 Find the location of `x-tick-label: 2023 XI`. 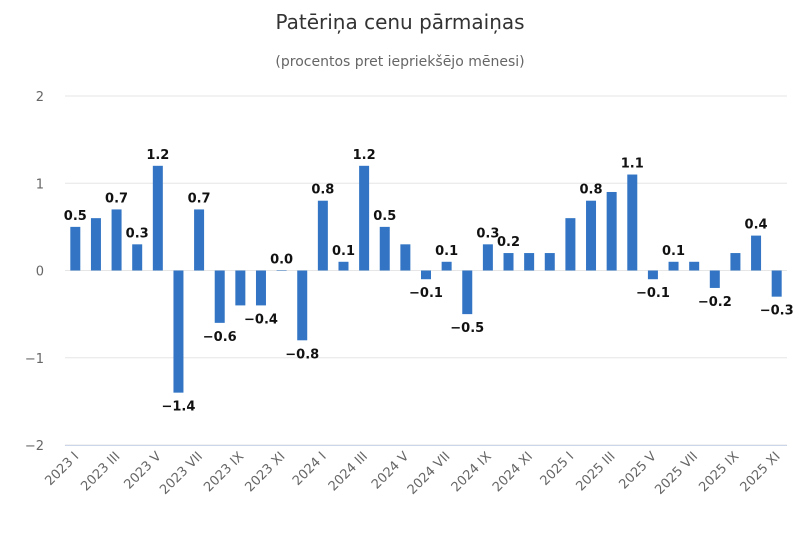

x-tick-label: 2023 XI is located at coordinates (265, 472).